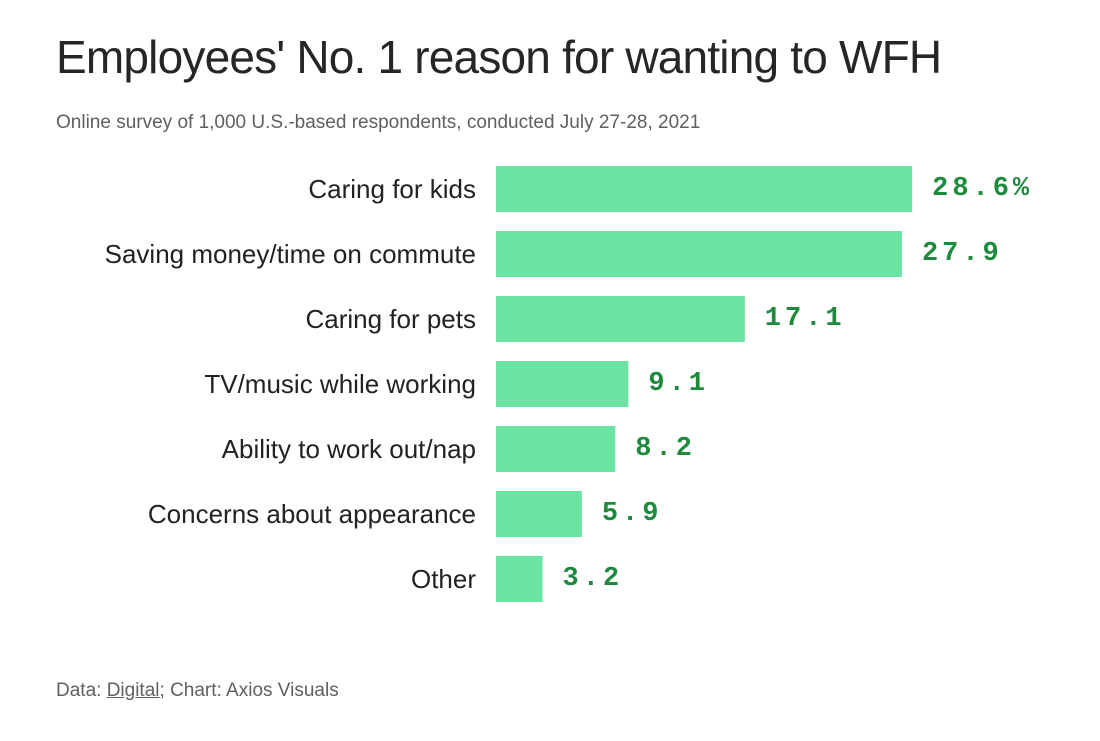 Image resolution: width=1100 pixels, height=741 pixels. What do you see at coordinates (392, 189) in the screenshot?
I see `category-label: Caring for kids` at bounding box center [392, 189].